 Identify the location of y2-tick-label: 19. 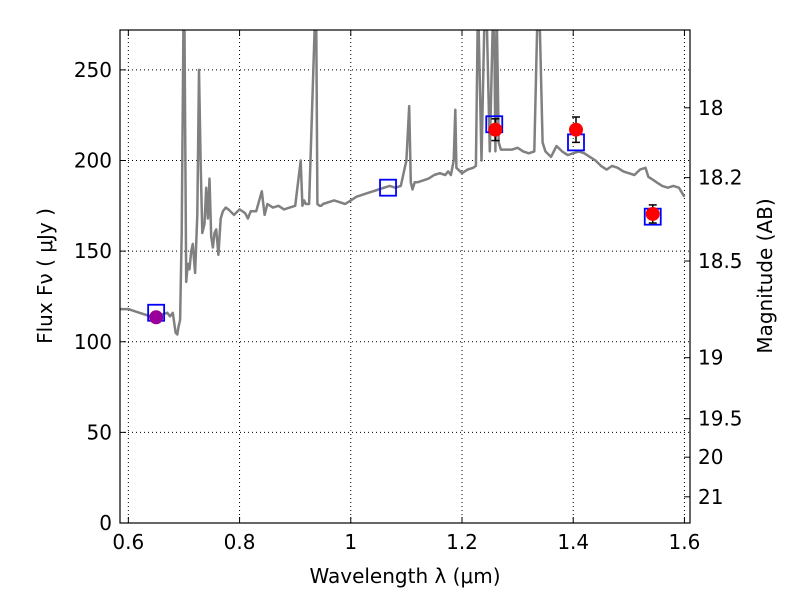
(710, 358).